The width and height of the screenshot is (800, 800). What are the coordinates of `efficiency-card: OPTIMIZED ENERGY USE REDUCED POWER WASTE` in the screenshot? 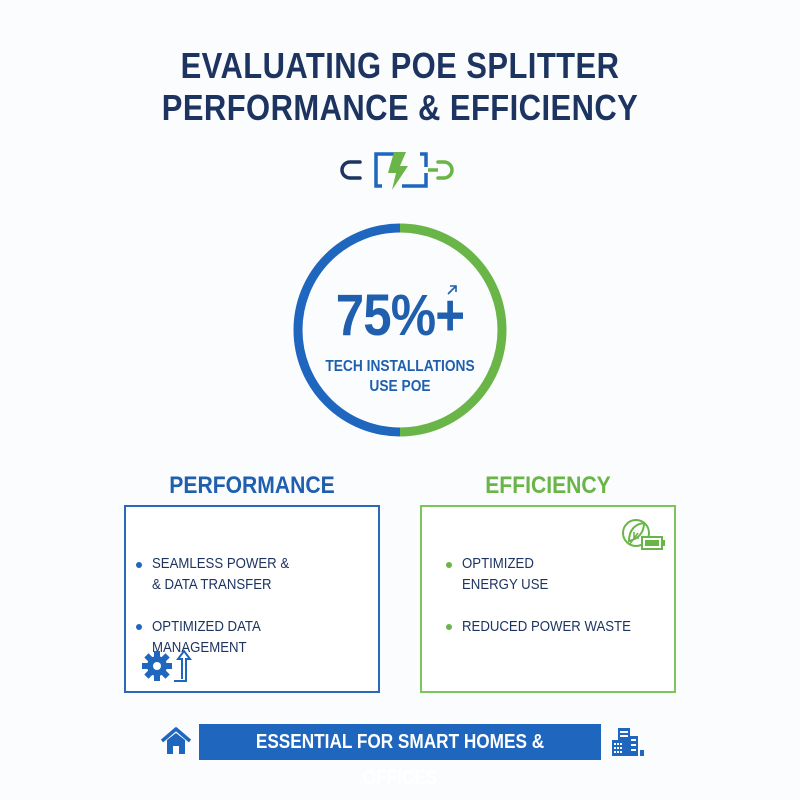 It's located at (548, 599).